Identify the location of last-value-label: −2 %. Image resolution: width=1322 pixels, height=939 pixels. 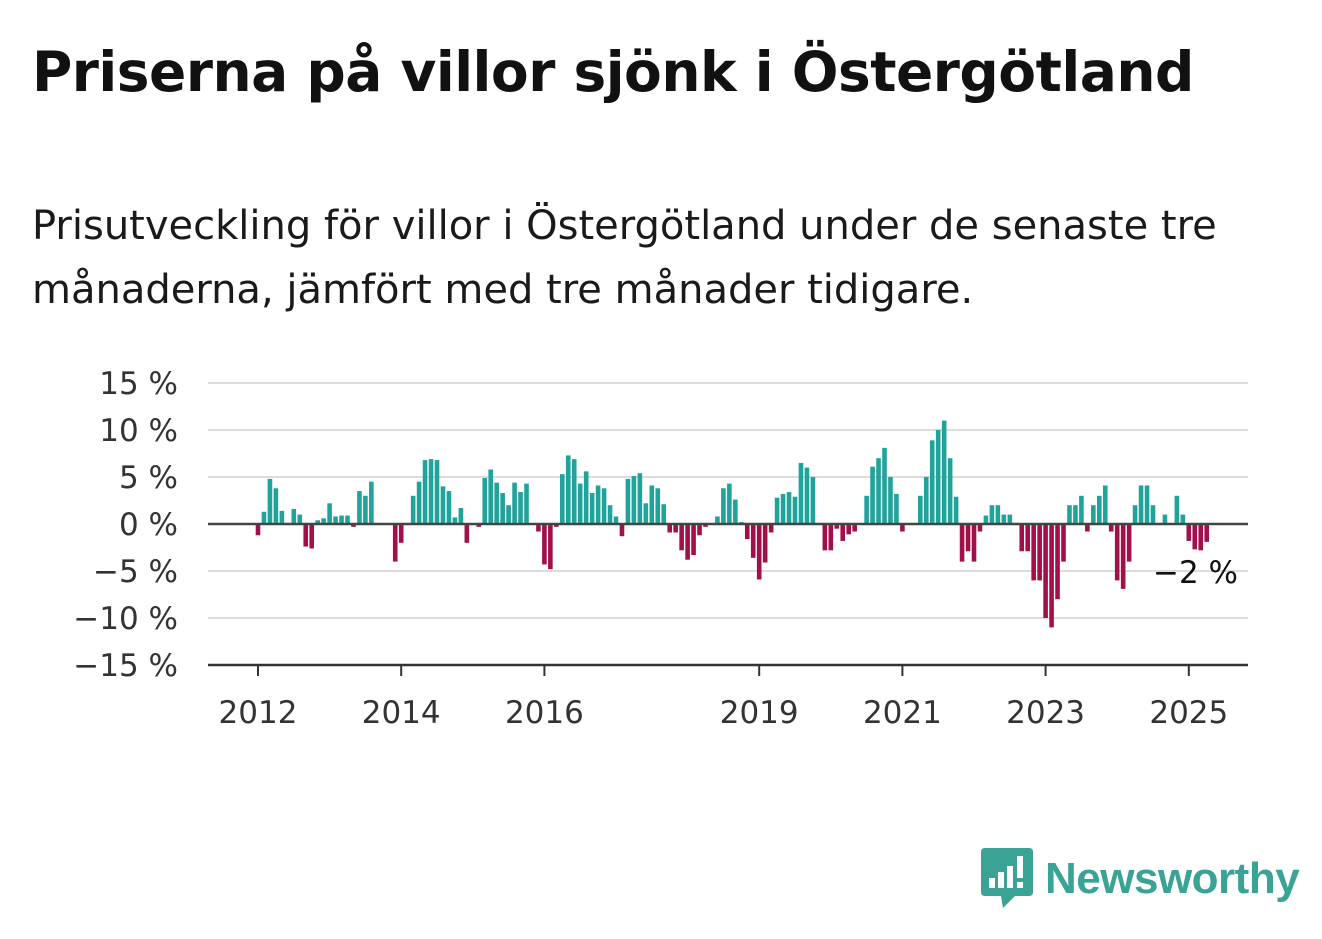
(1195, 573).